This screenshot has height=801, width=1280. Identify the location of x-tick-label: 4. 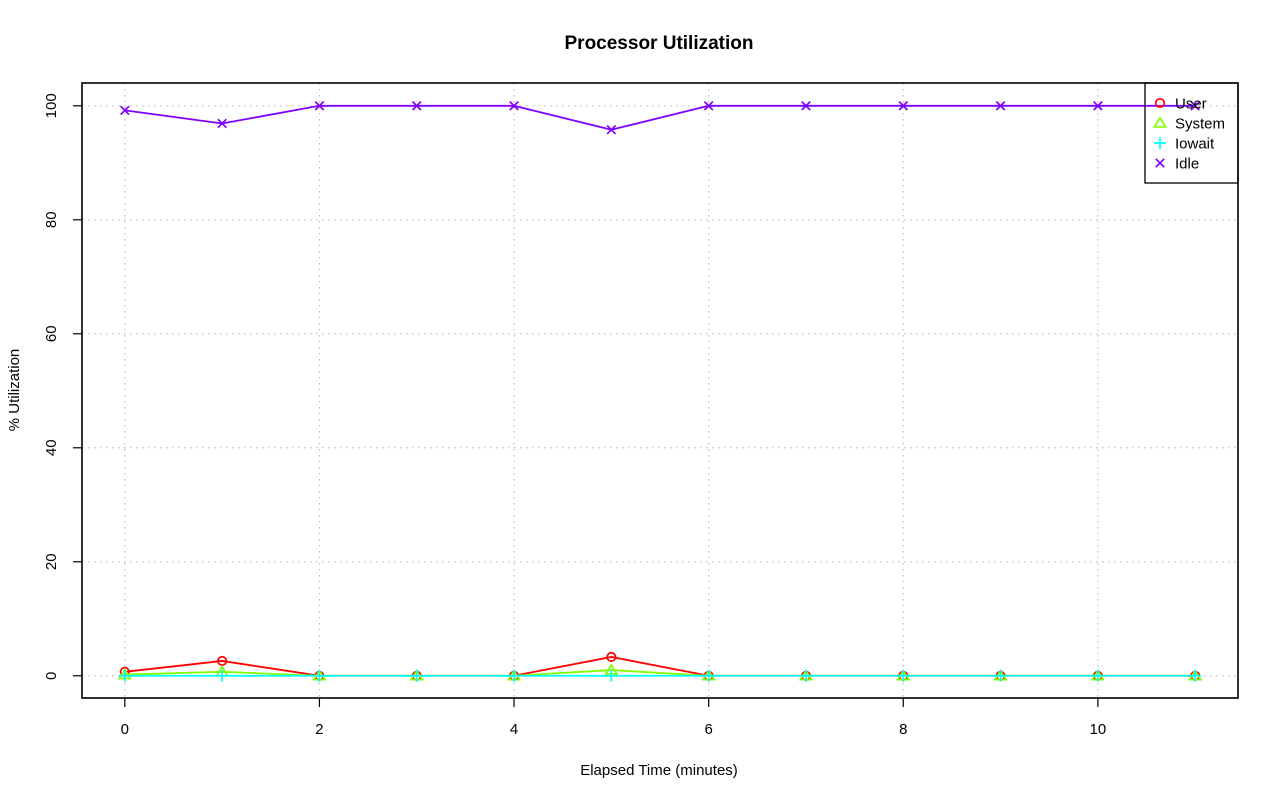
(514, 729).